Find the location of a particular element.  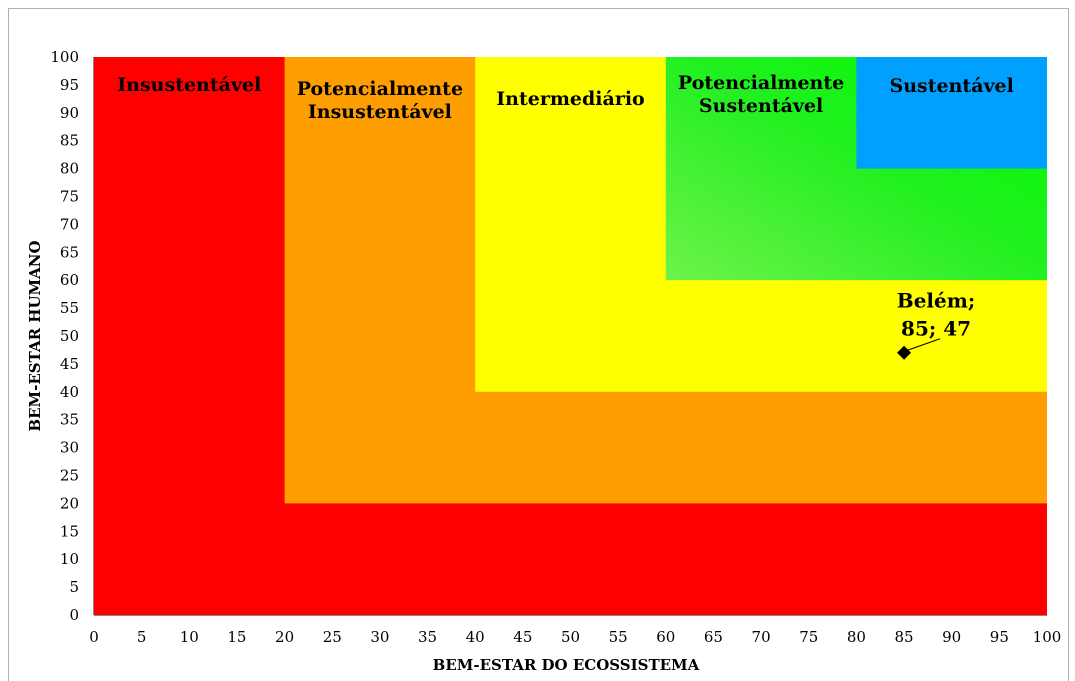

x-tick-label: 25 is located at coordinates (332, 637).